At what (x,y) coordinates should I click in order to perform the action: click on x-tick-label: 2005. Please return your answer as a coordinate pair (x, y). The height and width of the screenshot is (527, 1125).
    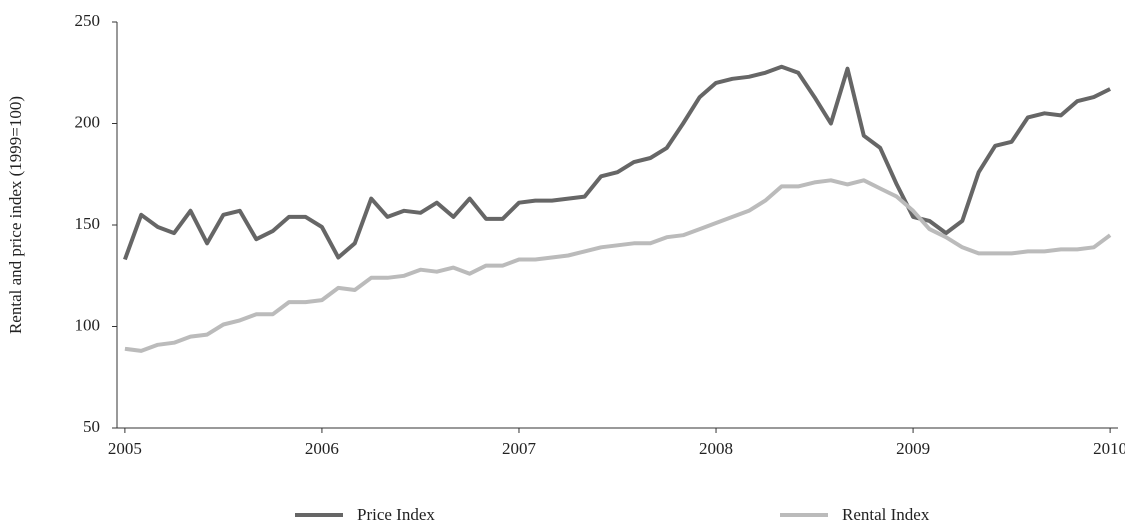
    Looking at the image, I should click on (125, 448).